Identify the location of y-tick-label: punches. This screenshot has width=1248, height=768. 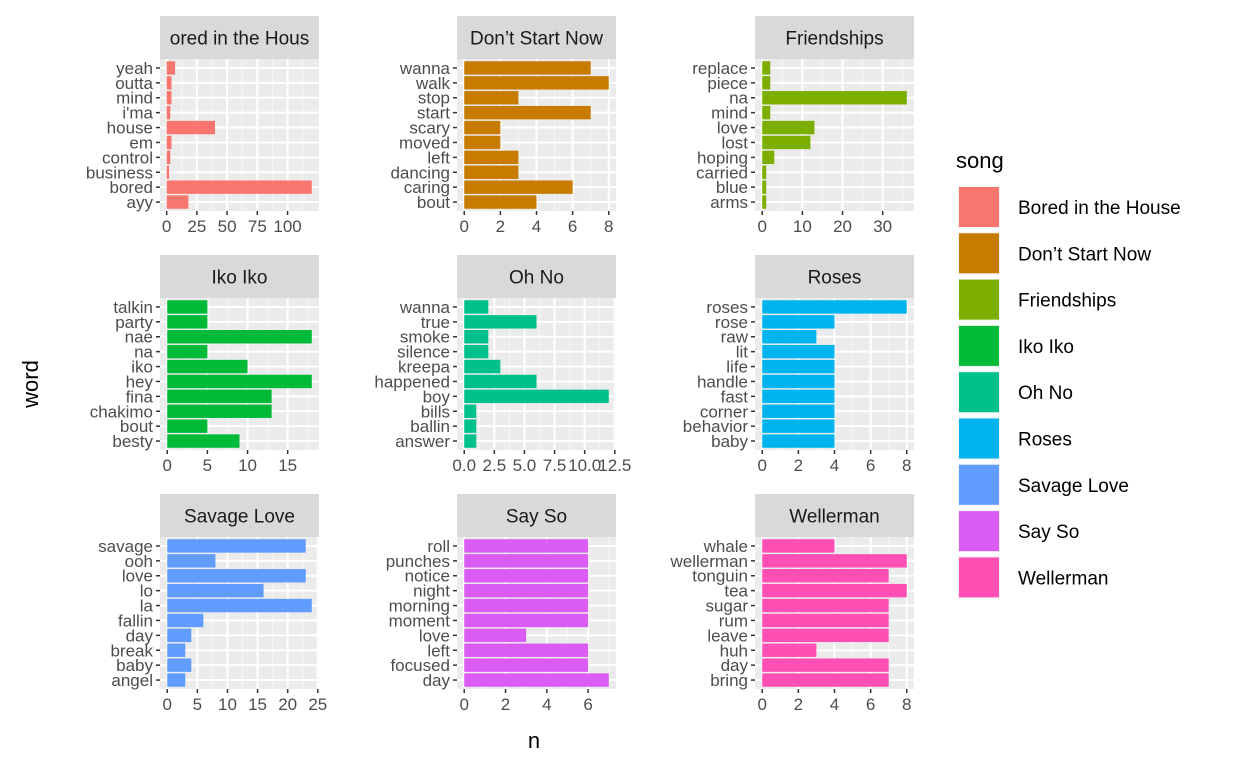
(418, 561).